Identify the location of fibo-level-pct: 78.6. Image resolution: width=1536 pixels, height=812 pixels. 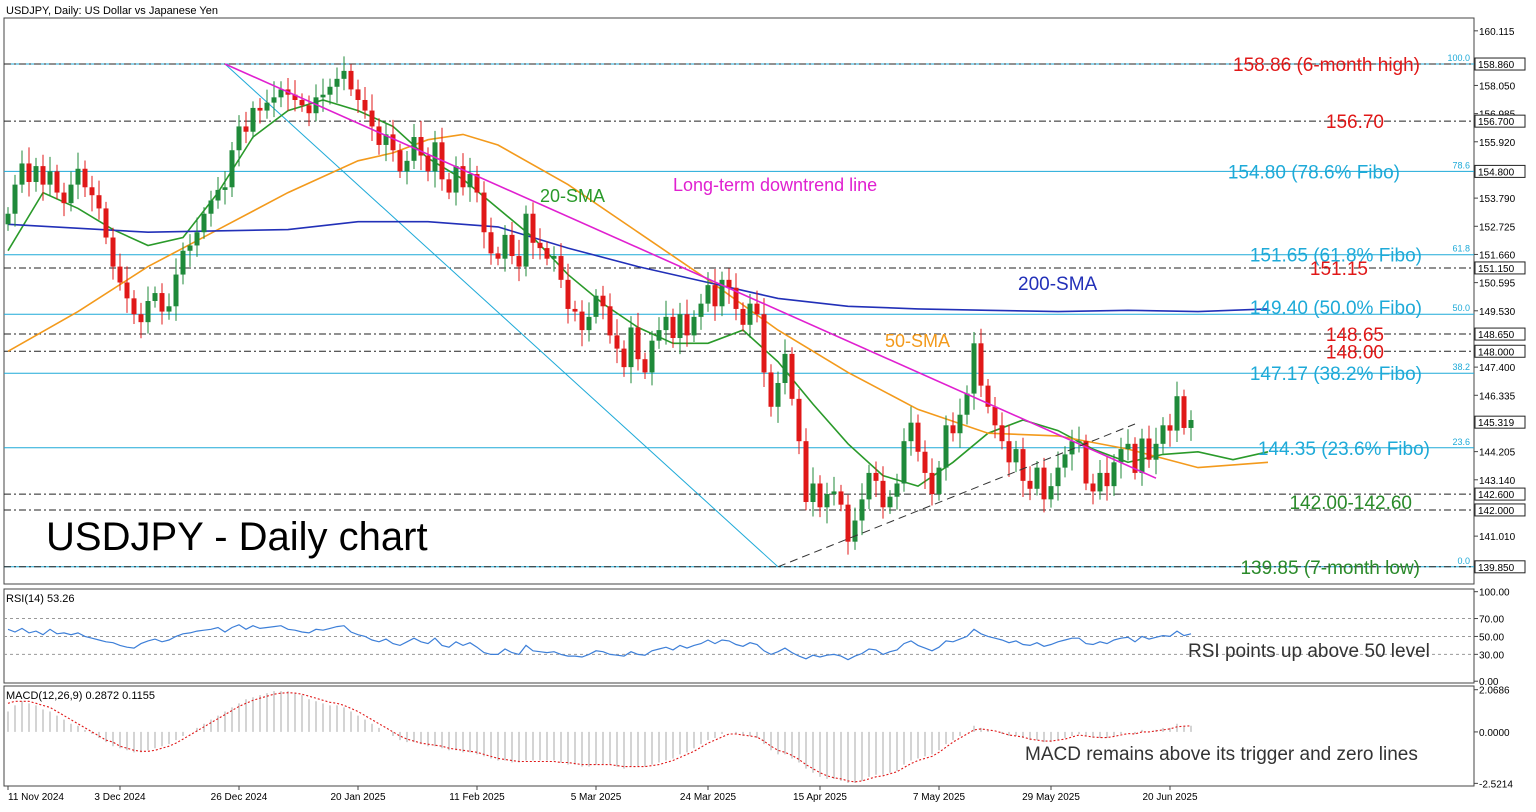
(1461, 165).